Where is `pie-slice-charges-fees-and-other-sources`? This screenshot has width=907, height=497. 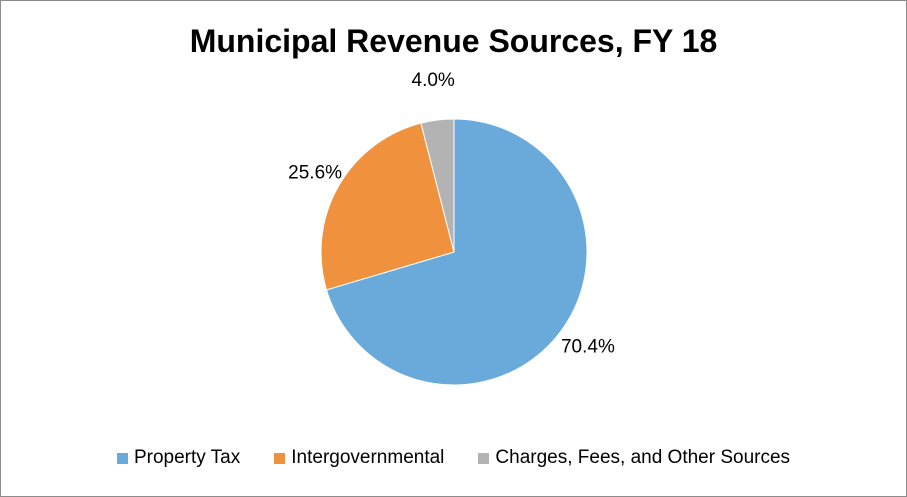
pie-slice-charges-fees-and-other-sources is located at coordinates (437, 185).